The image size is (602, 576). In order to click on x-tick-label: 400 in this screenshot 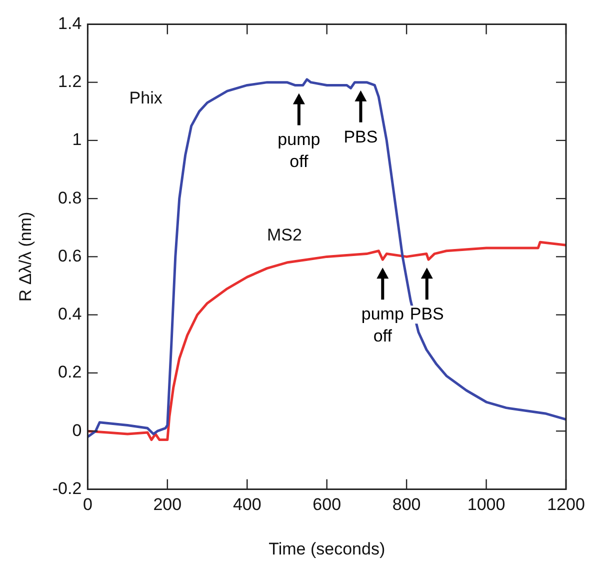, I will do `click(247, 504)`.